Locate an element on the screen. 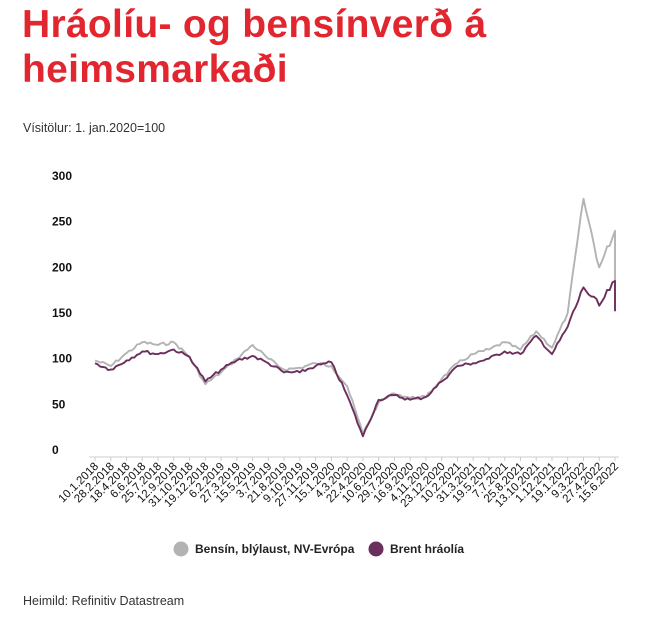  y-tick-label: 150 is located at coordinates (62, 313).